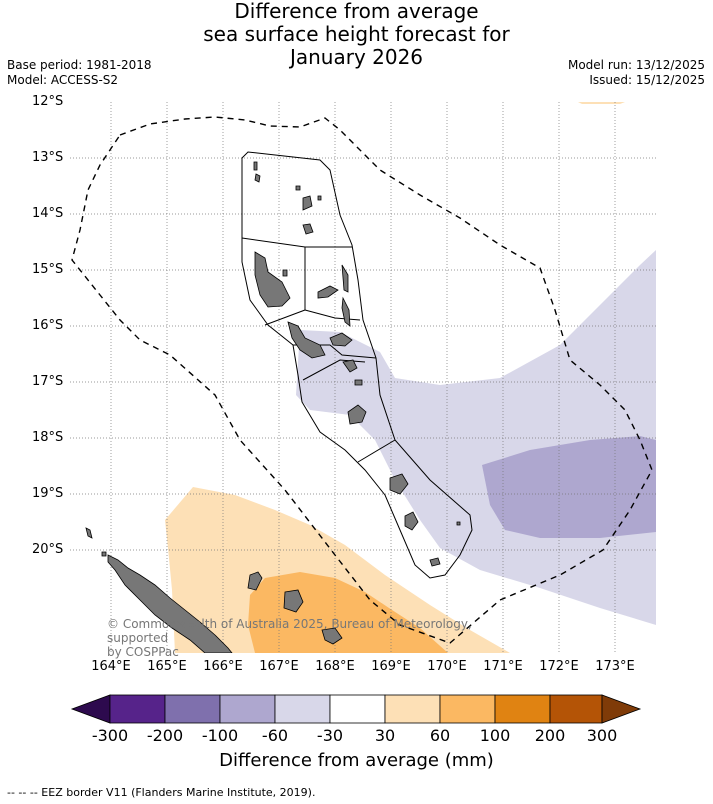 The width and height of the screenshot is (713, 804). Describe the element at coordinates (341, 339) in the screenshot. I see `island-ambrym` at that location.